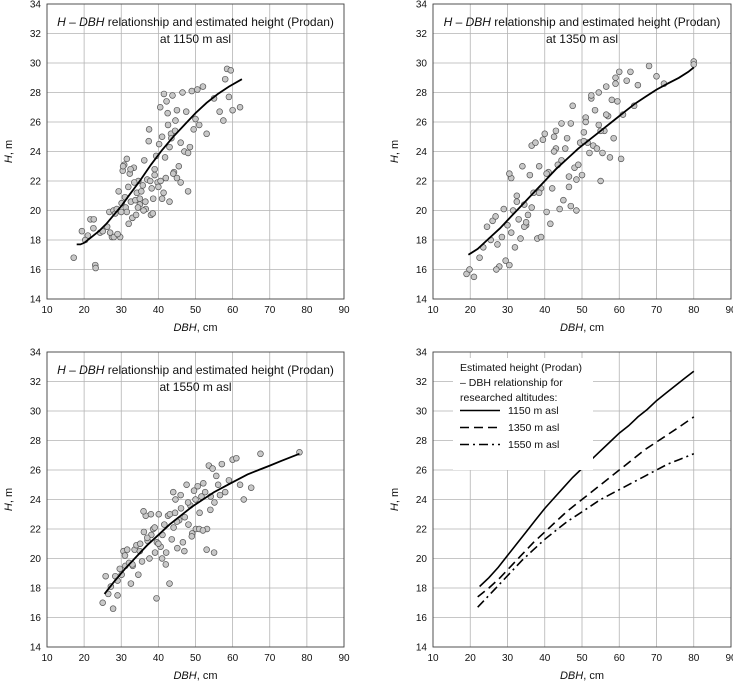  I want to click on x-axis-label: DBH, cm, so click(195, 676).